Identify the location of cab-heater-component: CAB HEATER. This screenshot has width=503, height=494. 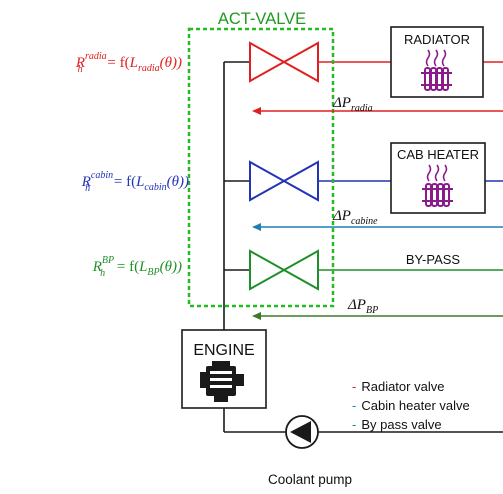
(438, 178).